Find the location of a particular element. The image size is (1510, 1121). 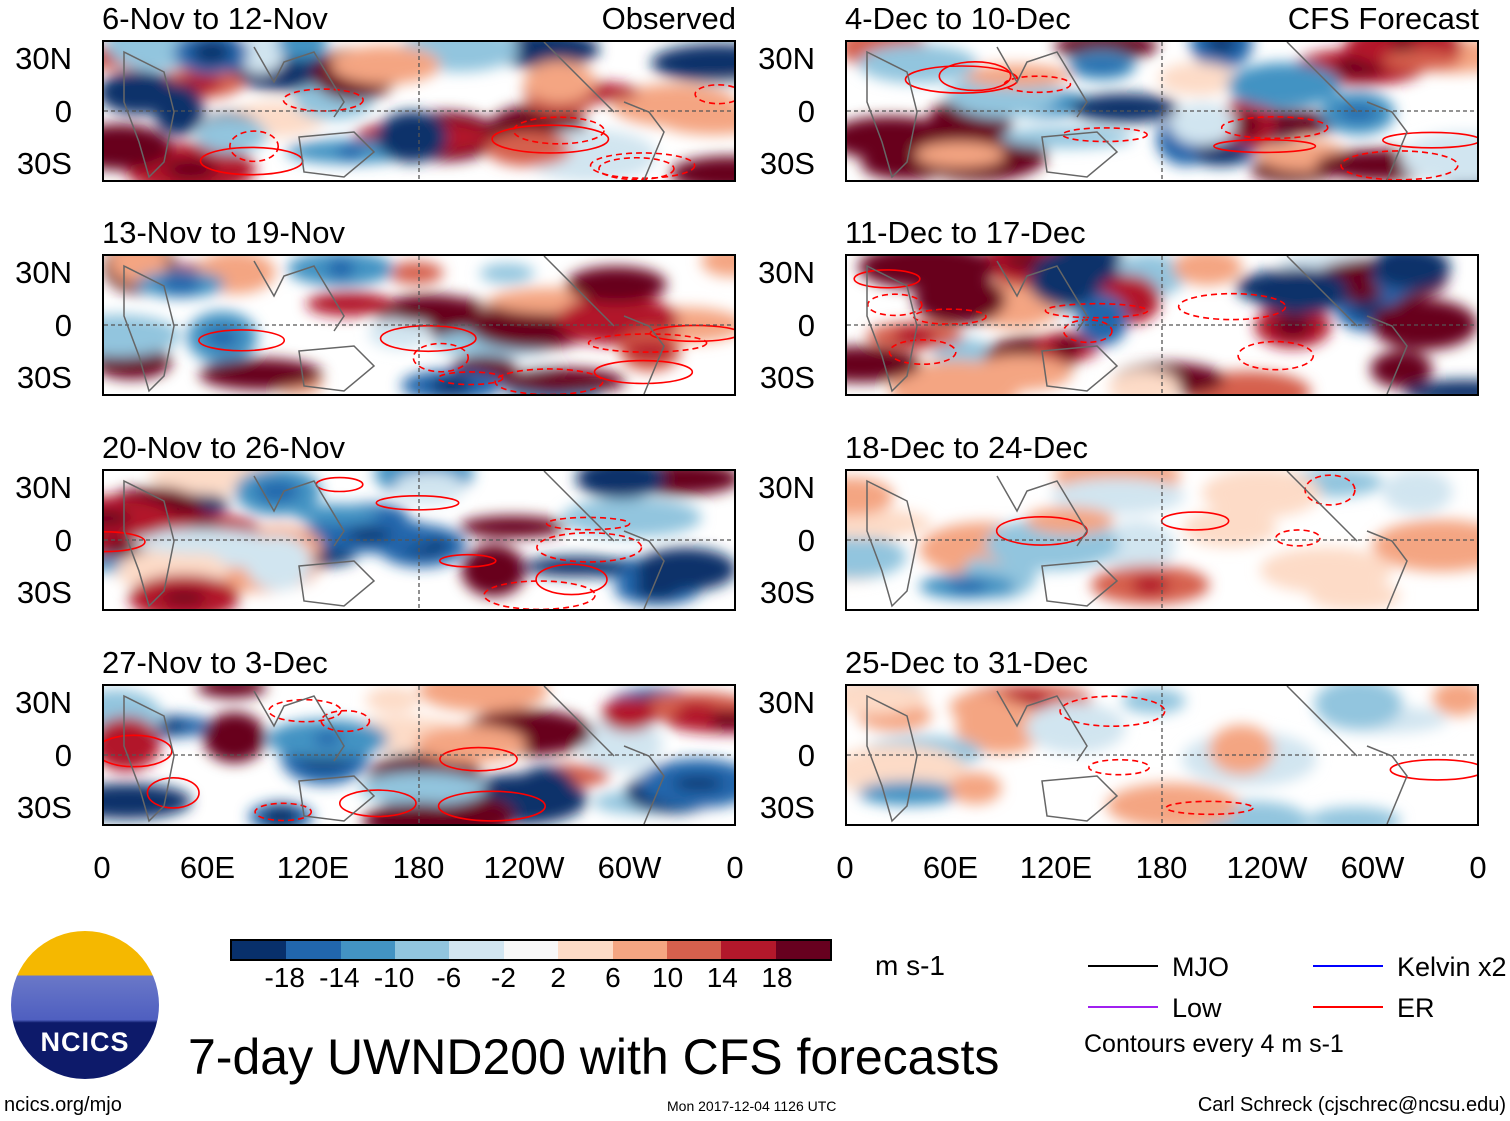

legend-label: MJO is located at coordinates (1200, 967).